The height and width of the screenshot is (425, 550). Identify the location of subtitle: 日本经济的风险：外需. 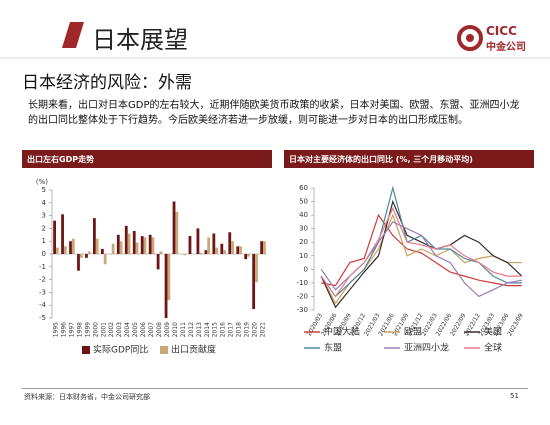
(107, 83).